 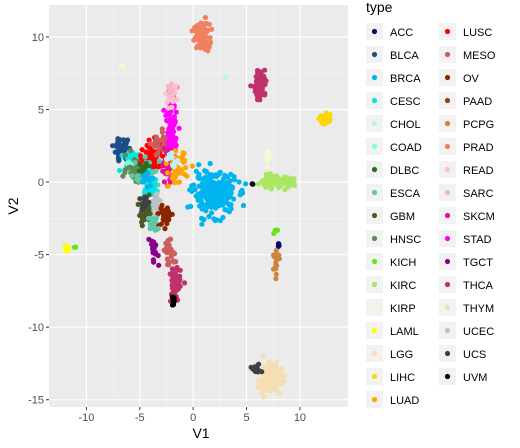 What do you see at coordinates (405, 102) in the screenshot?
I see `legend-label-cesc: CESC` at bounding box center [405, 102].